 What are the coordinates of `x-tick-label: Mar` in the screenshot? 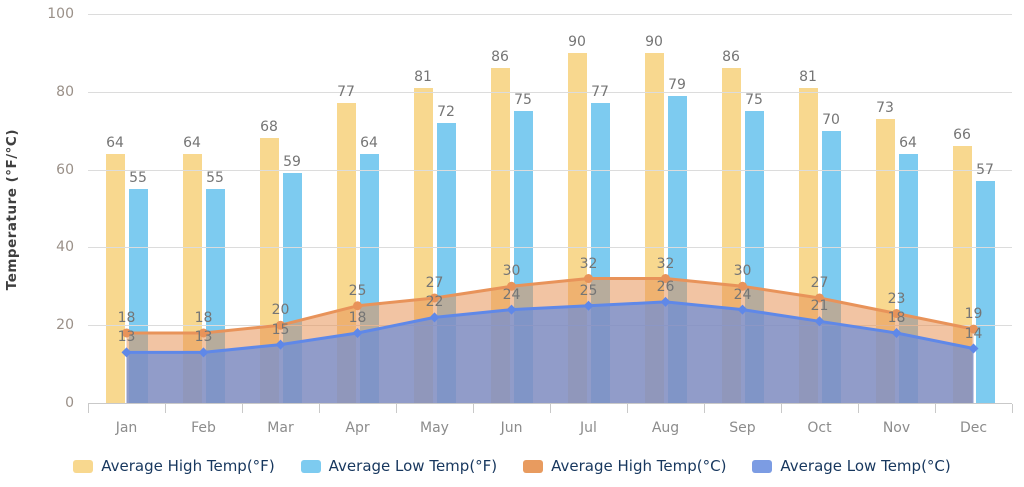 It's located at (280, 428).